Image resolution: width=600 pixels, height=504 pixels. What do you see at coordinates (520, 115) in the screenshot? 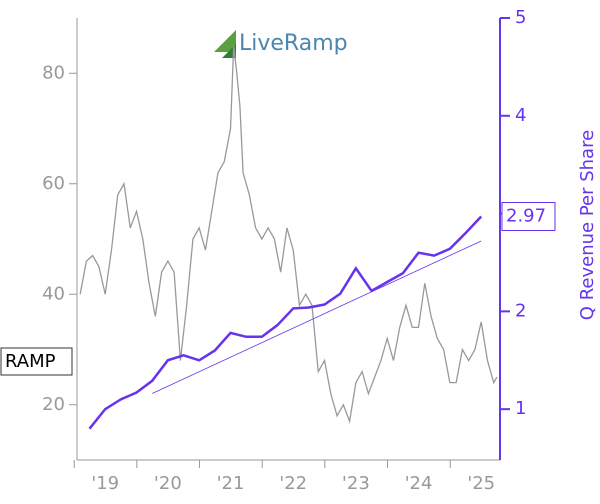
I see `y2-tick-label: 4` at bounding box center [520, 115].